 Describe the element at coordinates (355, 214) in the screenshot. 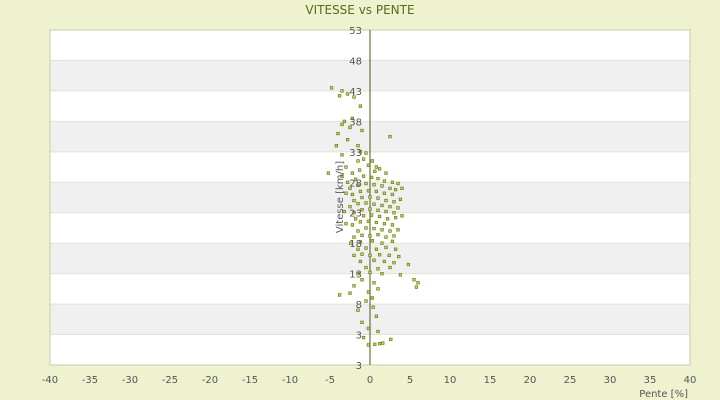

I see `y-tick-label: 23` at that location.